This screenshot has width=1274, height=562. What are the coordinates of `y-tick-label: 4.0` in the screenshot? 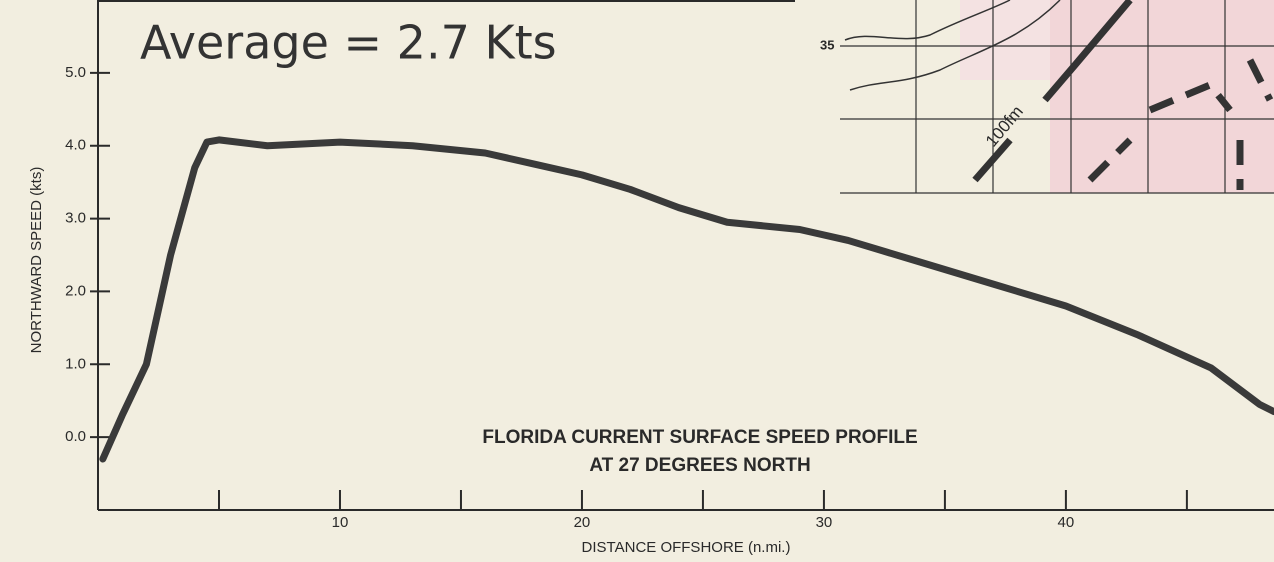 It's located at (75, 145).